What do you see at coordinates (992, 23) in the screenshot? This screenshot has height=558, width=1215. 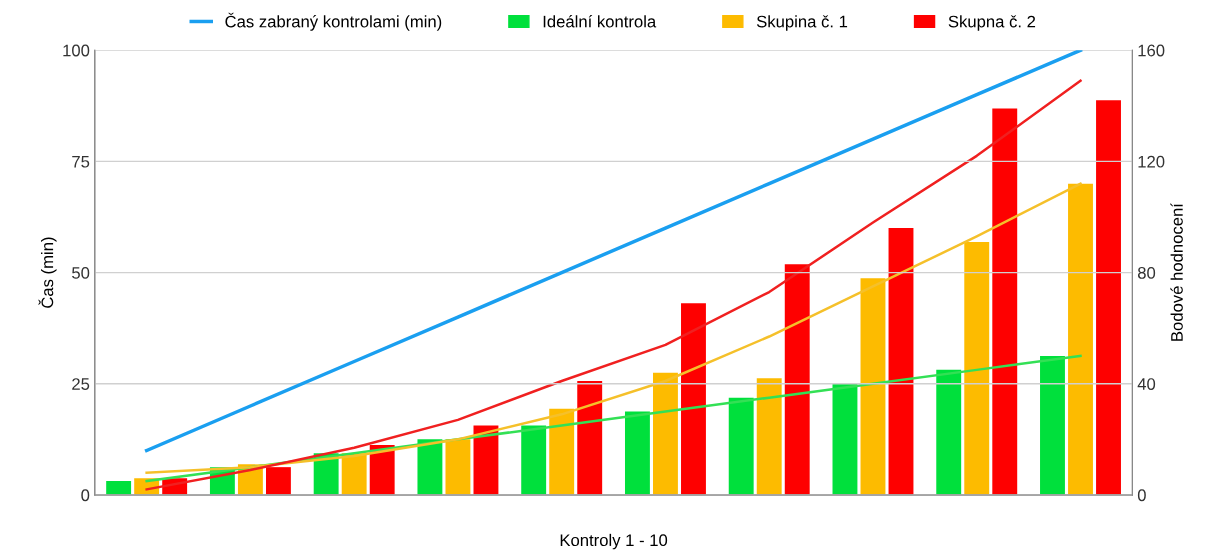 I see `legend-label: Skupna č. 2` at bounding box center [992, 23].